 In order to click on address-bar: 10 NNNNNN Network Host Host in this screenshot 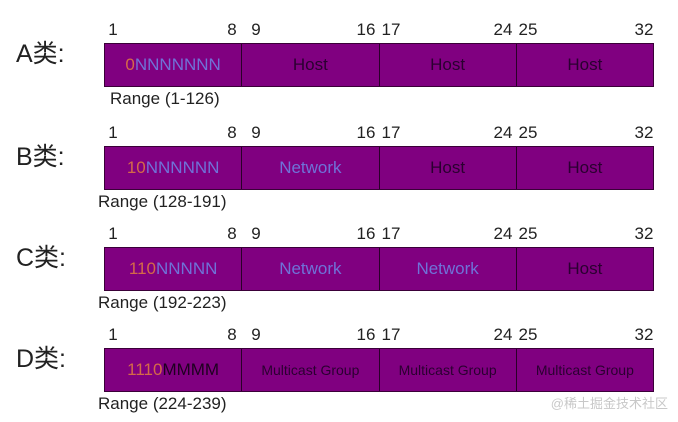, I will do `click(379, 168)`.